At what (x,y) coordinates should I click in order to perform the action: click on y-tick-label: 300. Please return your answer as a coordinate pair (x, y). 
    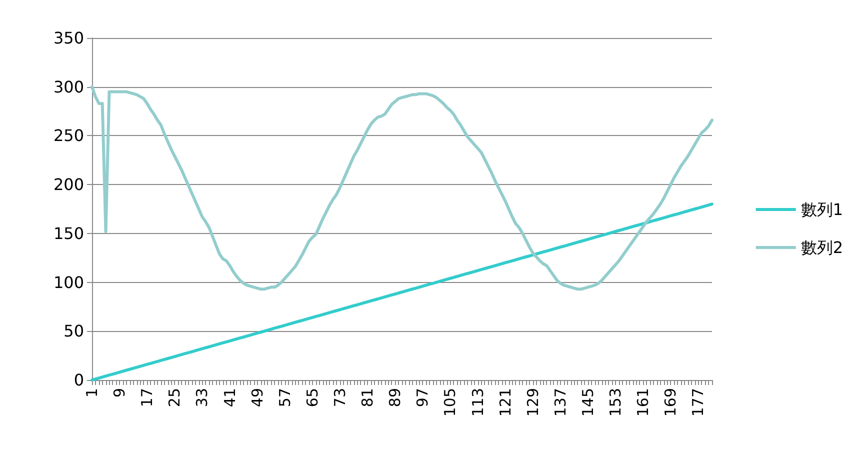
    Looking at the image, I should click on (68, 86).